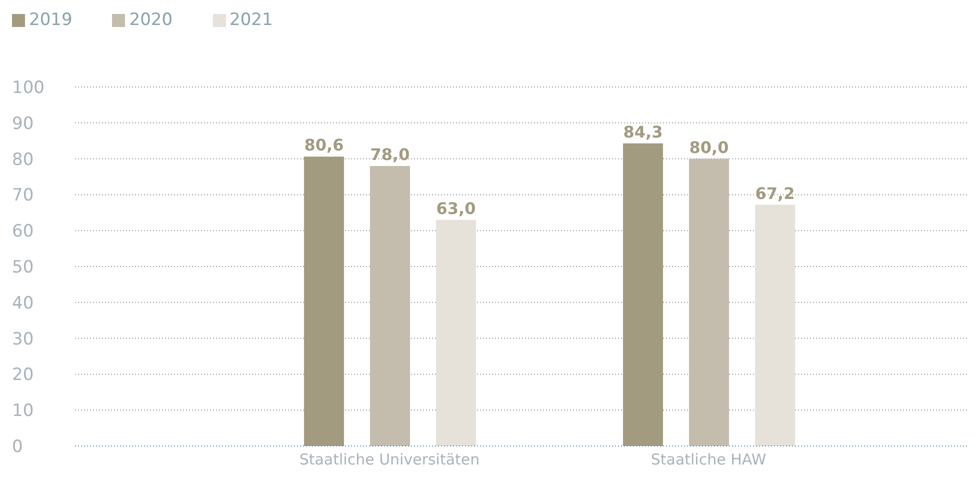 Image resolution: width=976 pixels, height=480 pixels. I want to click on y-tick-label: 50, so click(23, 268).